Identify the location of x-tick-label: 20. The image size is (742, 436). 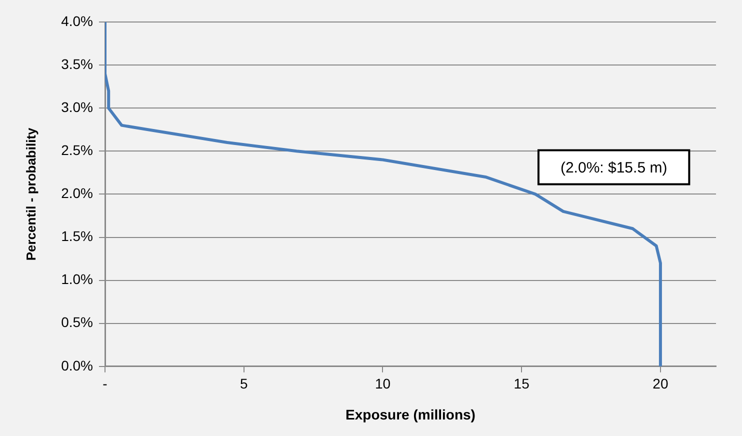
(660, 384).